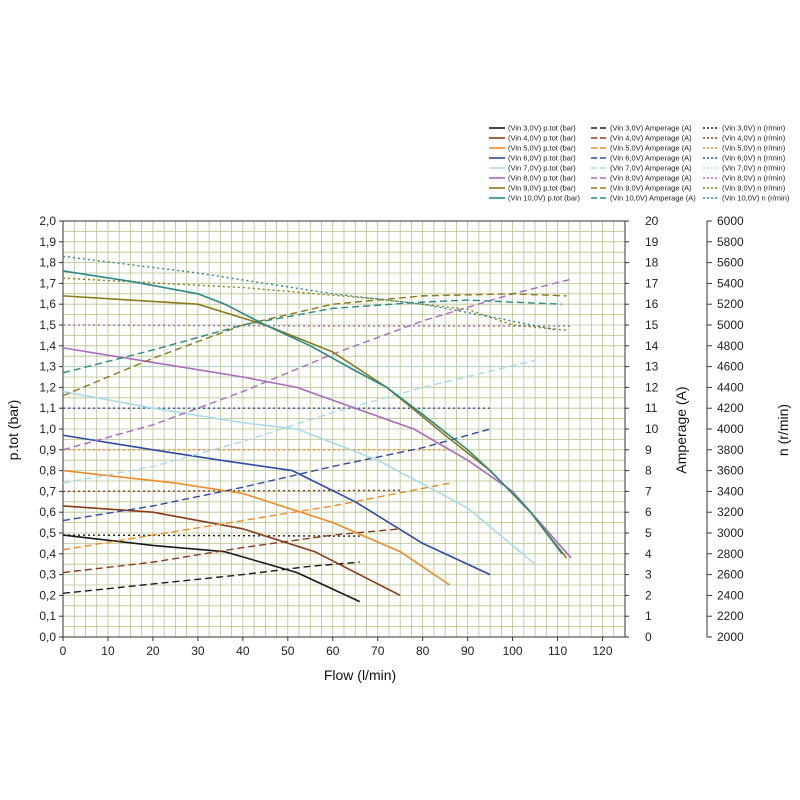 Image resolution: width=800 pixels, height=800 pixels. What do you see at coordinates (730, 637) in the screenshot?
I see `y-right2-tick-label: 2000` at bounding box center [730, 637].